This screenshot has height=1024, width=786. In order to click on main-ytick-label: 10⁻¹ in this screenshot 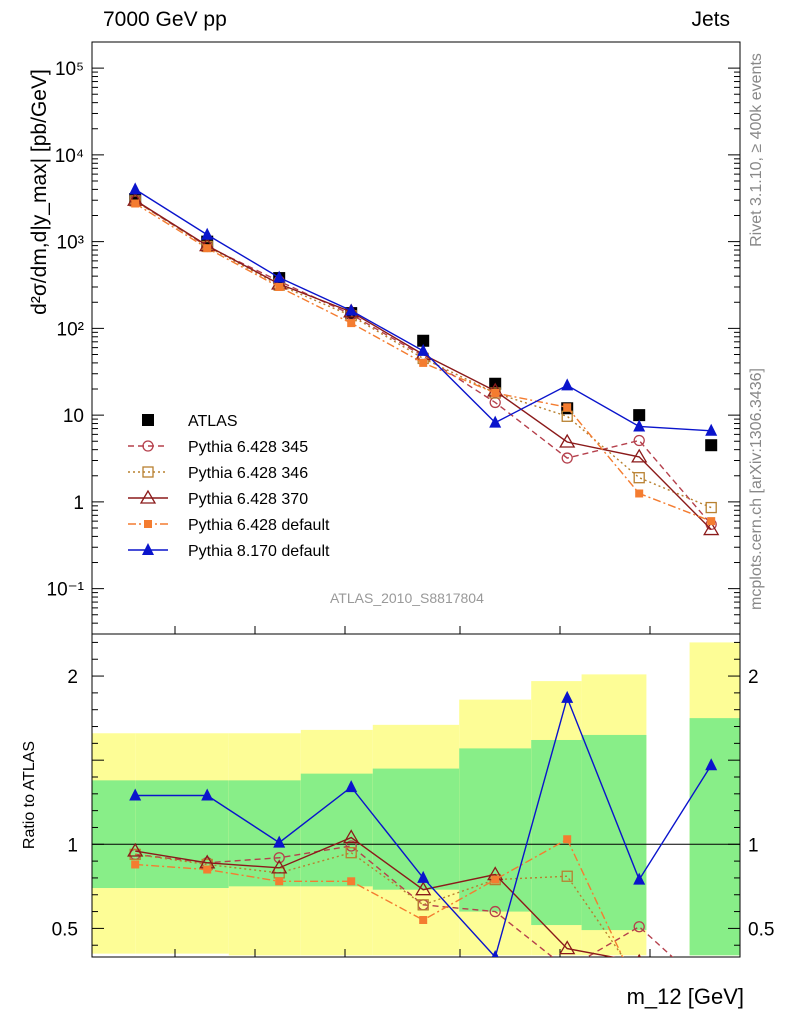, I will do `click(66, 590)`.